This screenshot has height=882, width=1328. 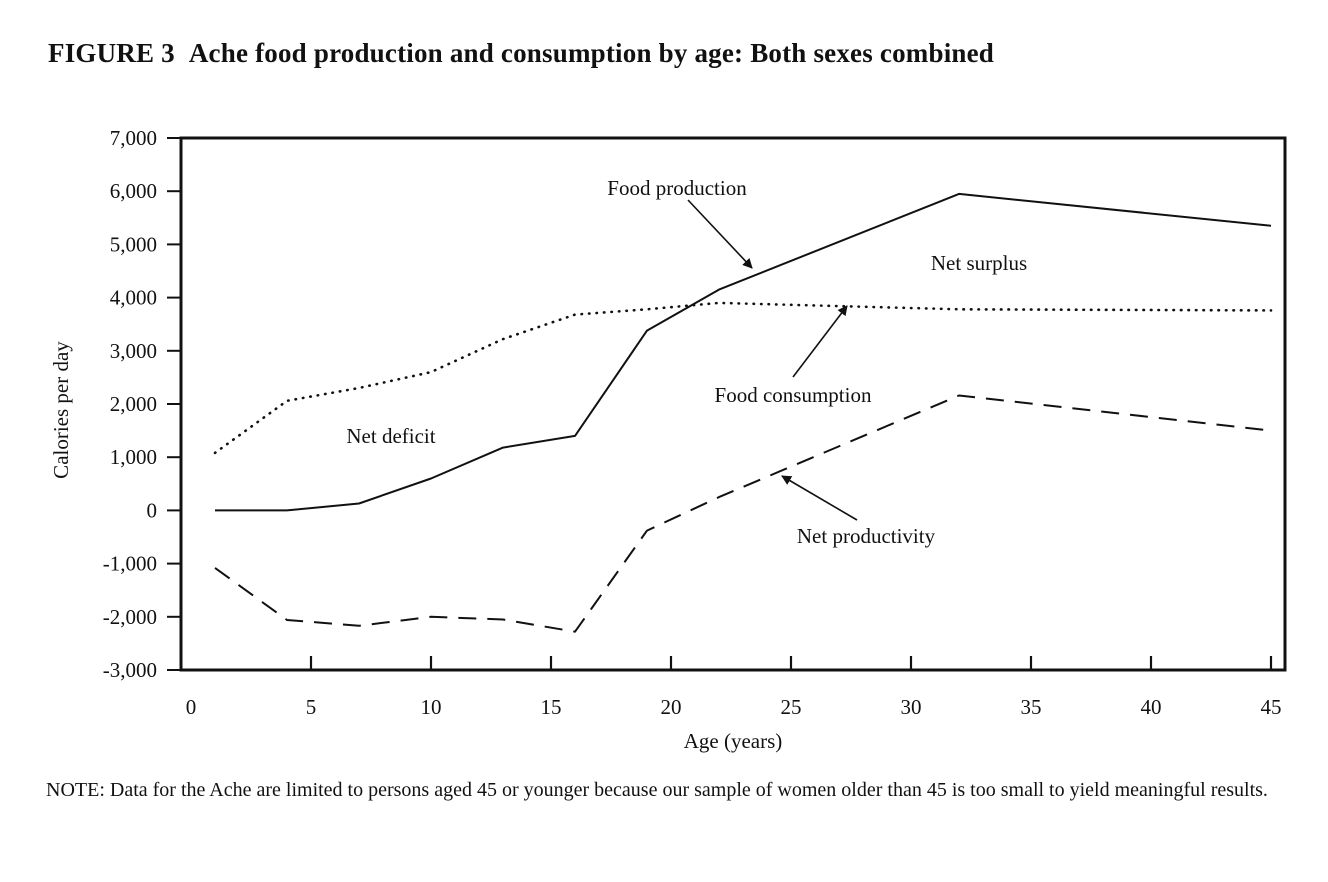 What do you see at coordinates (671, 707) in the screenshot?
I see `x-tick-label: 20` at bounding box center [671, 707].